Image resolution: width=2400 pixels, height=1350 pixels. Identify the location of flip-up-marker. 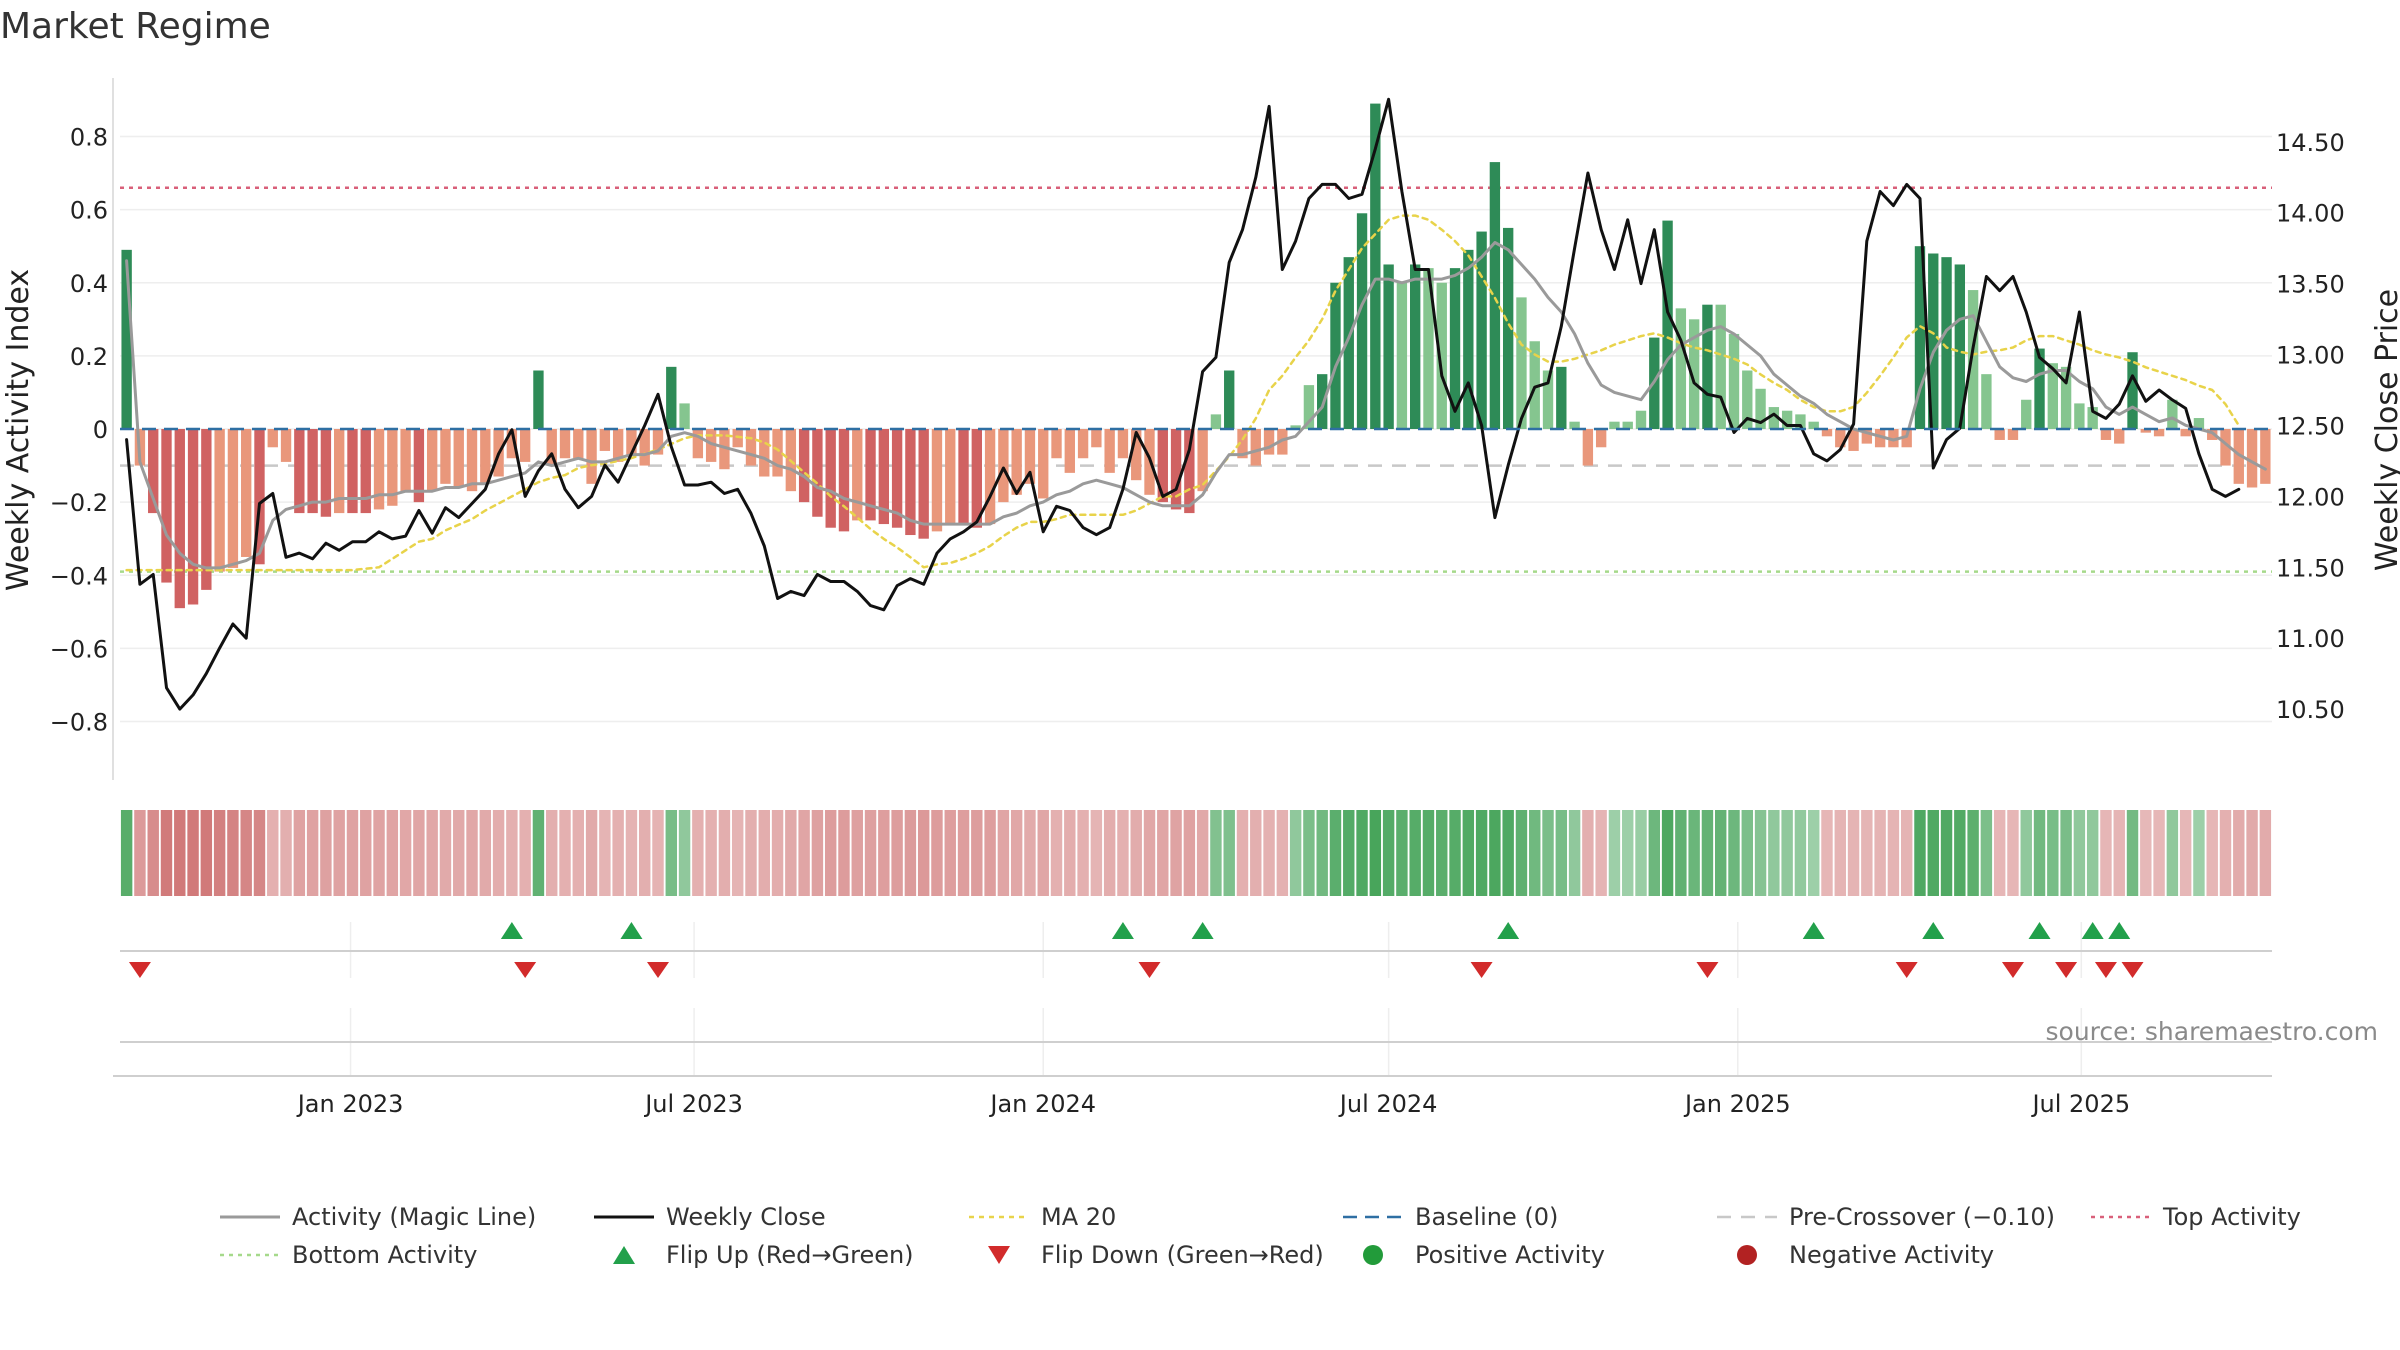
(1202, 930).